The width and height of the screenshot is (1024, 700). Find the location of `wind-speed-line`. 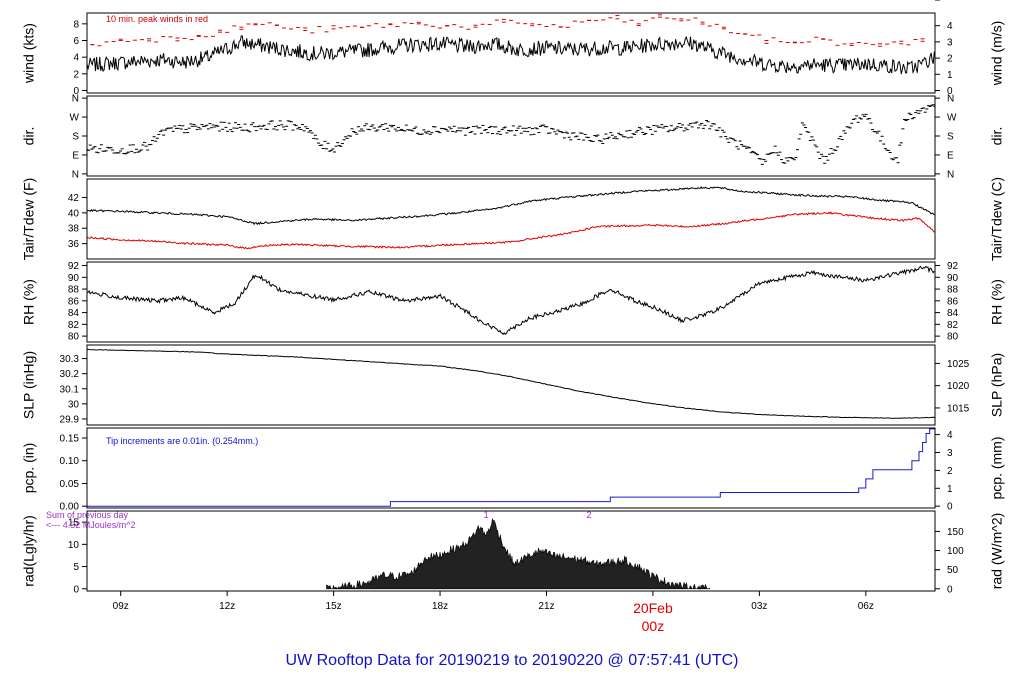

wind-speed-line is located at coordinates (511, 55).